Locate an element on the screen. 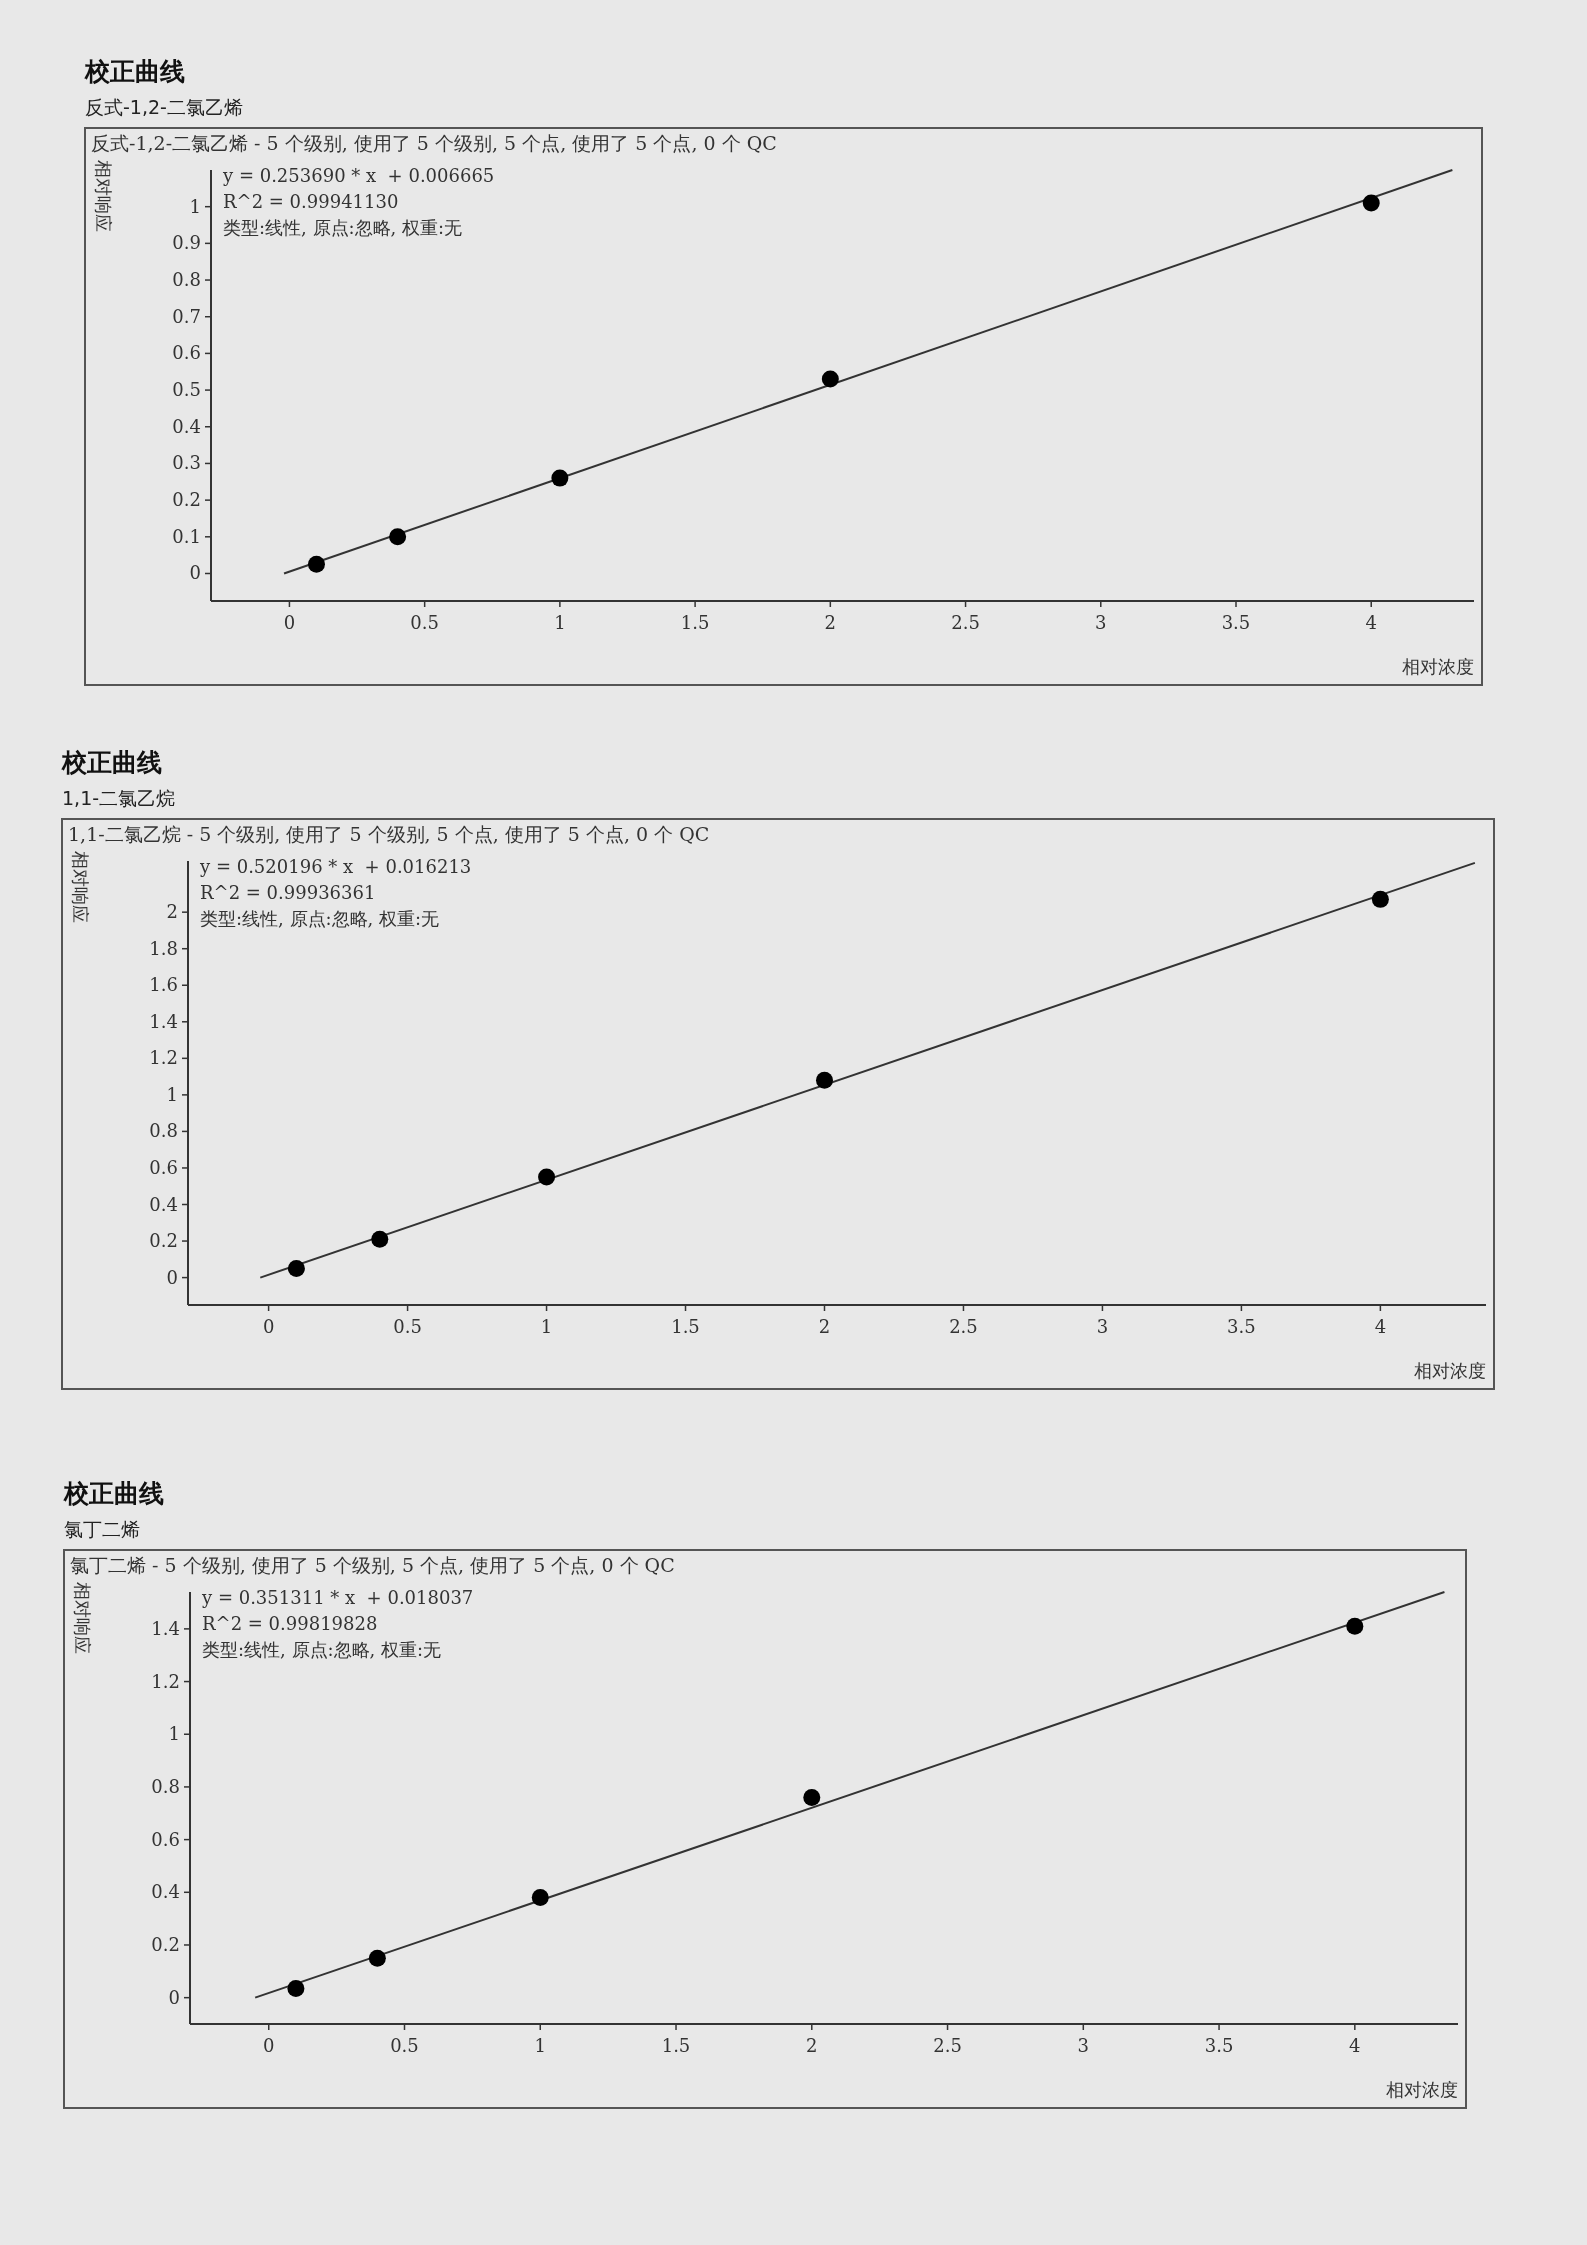 The image size is (1587, 2245). annotation: R^2 = 0.99941130 is located at coordinates (311, 201).